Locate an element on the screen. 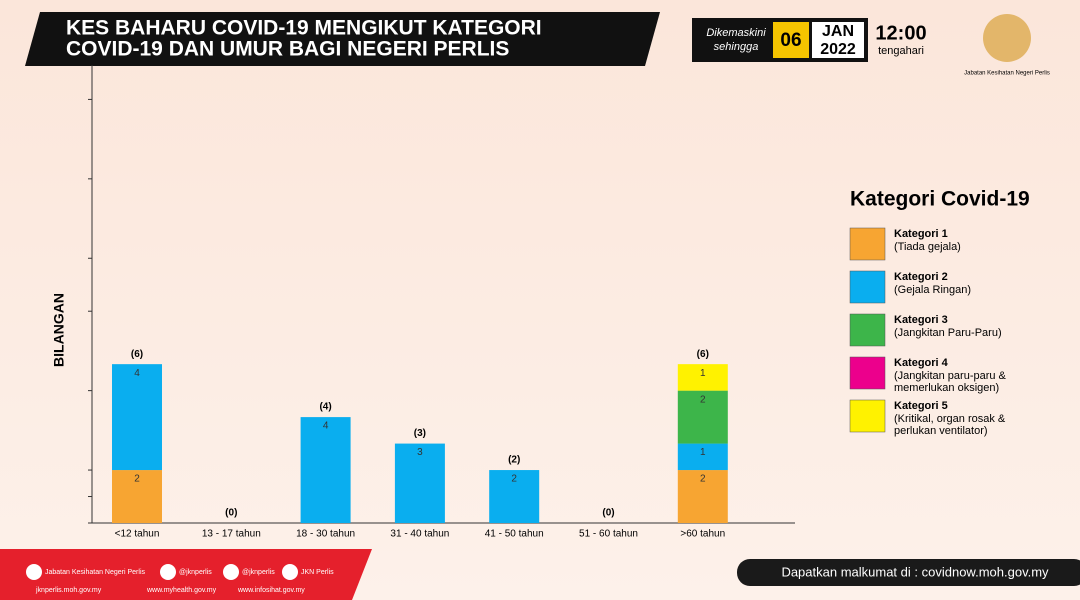  x-tick-label: >60 tahun is located at coordinates (702, 534).